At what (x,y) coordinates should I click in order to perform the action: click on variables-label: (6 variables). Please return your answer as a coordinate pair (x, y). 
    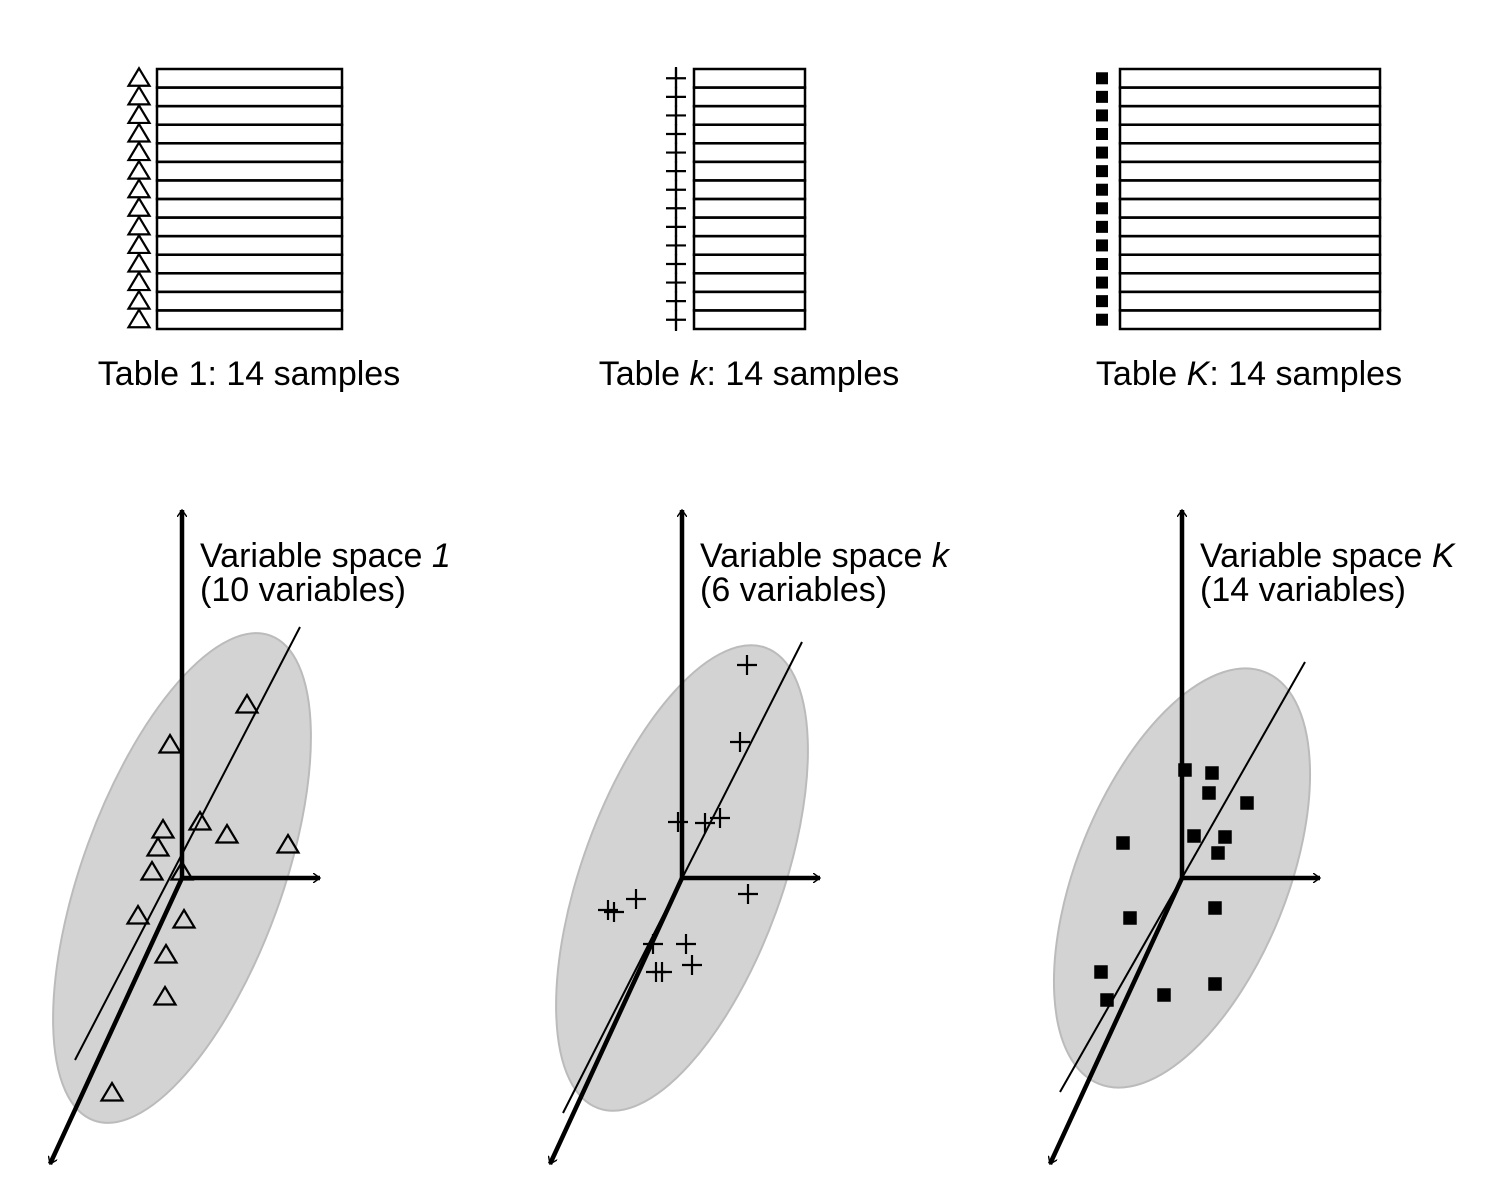
    Looking at the image, I should click on (793, 590).